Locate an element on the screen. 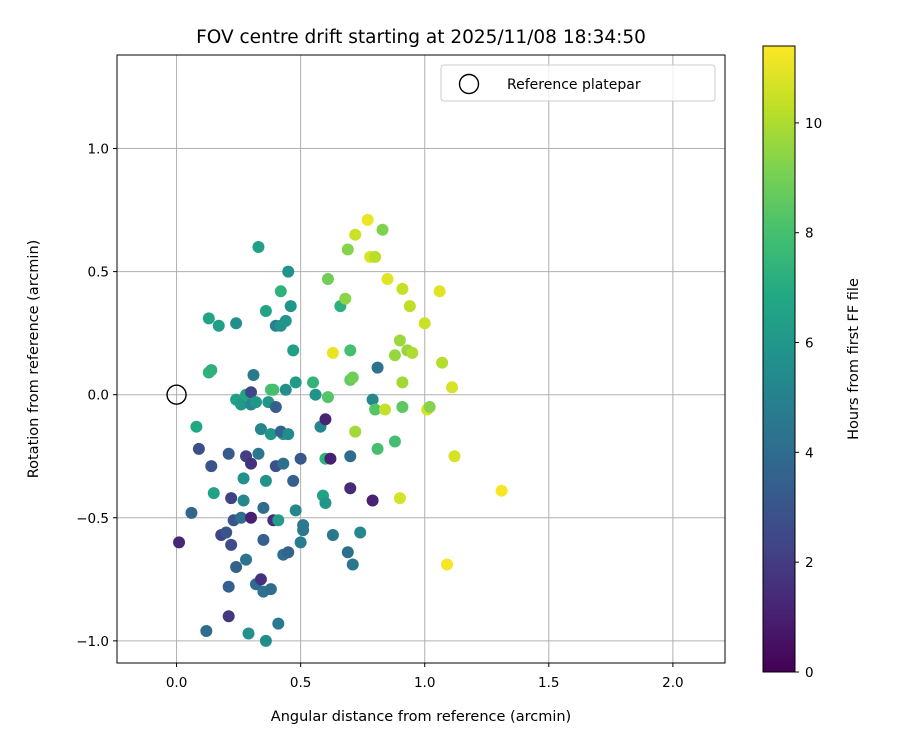 The image size is (900, 750). y-tick-label: 1.0 is located at coordinates (98, 150).